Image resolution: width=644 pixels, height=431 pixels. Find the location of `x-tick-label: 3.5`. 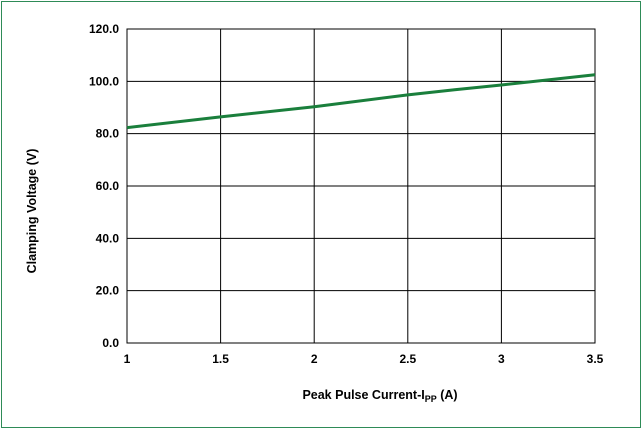

x-tick-label: 3.5 is located at coordinates (595, 359).